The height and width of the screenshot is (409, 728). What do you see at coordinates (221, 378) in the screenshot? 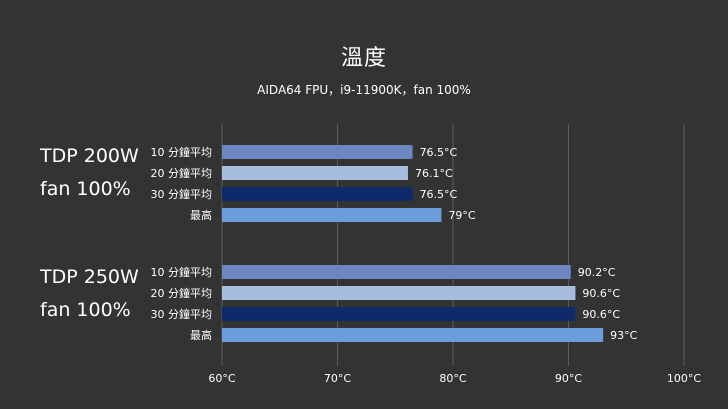
I see `x-tick-label: 60°C` at bounding box center [221, 378].